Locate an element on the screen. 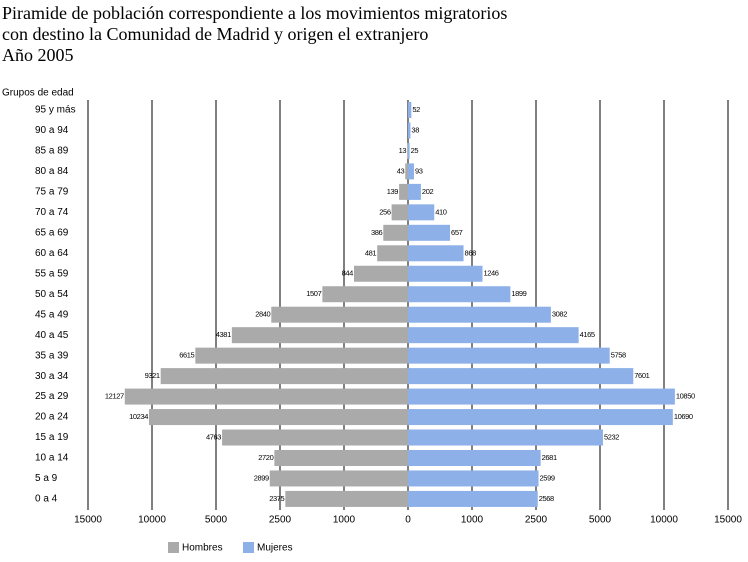 The image size is (748, 562). y-tick-label: 30 a 34 is located at coordinates (52, 376).